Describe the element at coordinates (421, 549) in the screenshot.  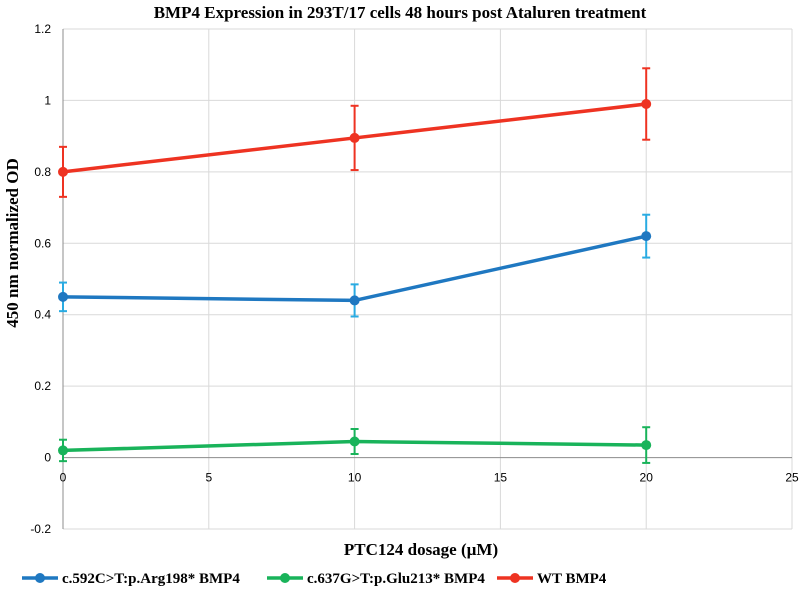
I see `x-axis-label: PTC124 dosage (µM)` at that location.